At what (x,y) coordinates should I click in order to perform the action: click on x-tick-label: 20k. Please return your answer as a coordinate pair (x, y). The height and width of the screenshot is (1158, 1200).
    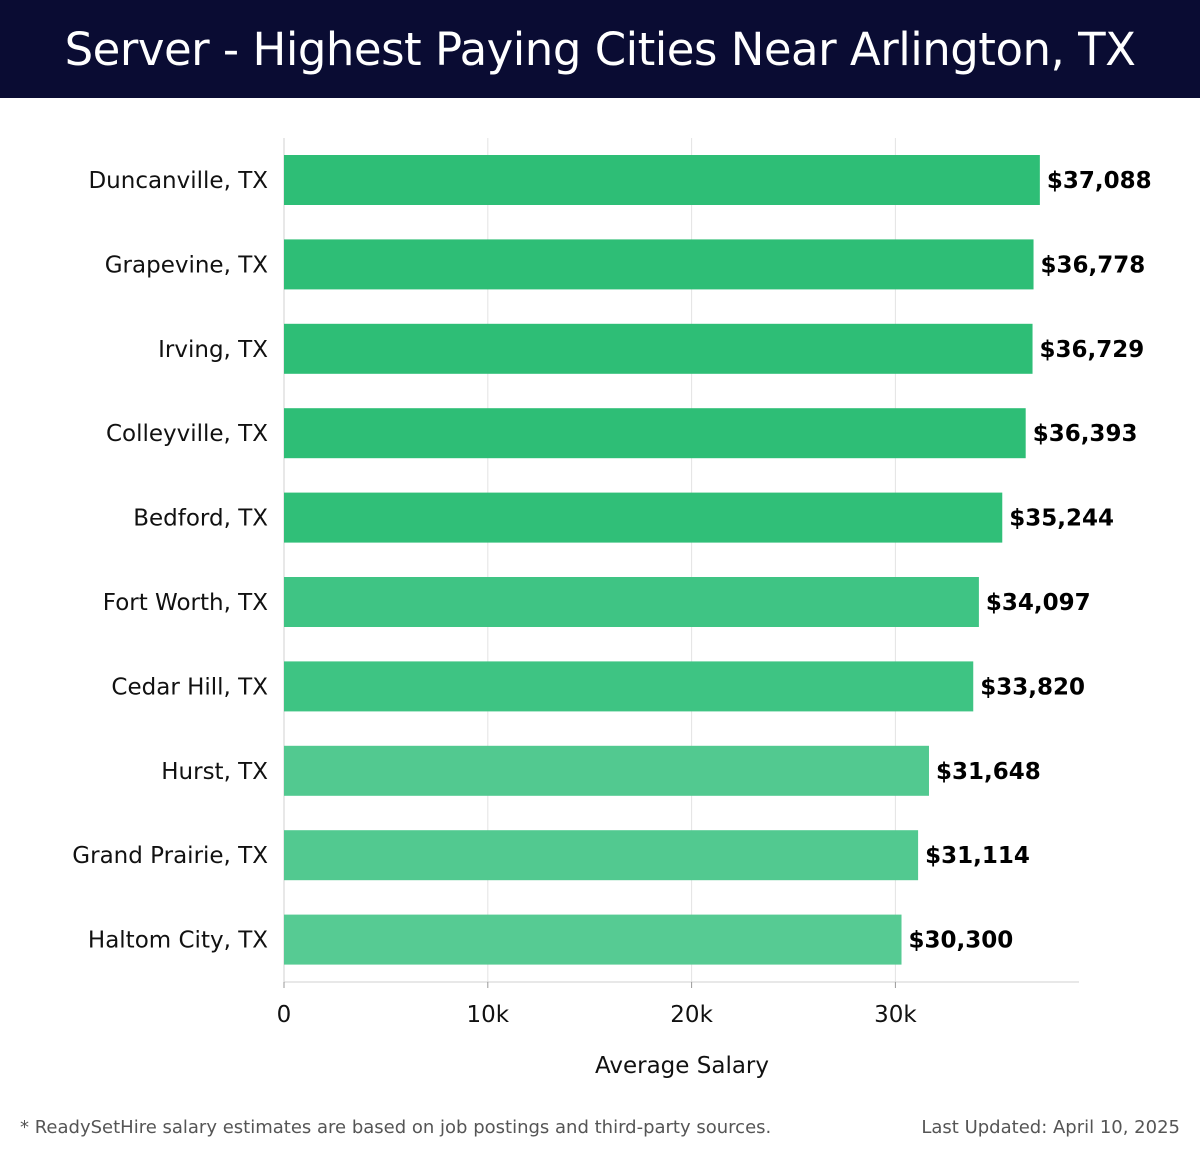
    Looking at the image, I should click on (691, 1015).